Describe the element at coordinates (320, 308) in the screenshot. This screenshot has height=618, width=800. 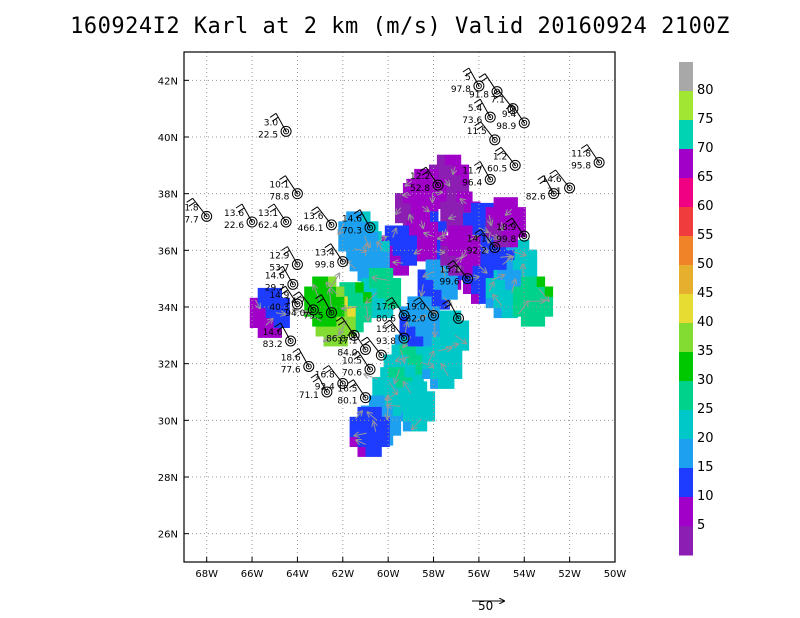
I see `station-marker: 75.5` at that location.